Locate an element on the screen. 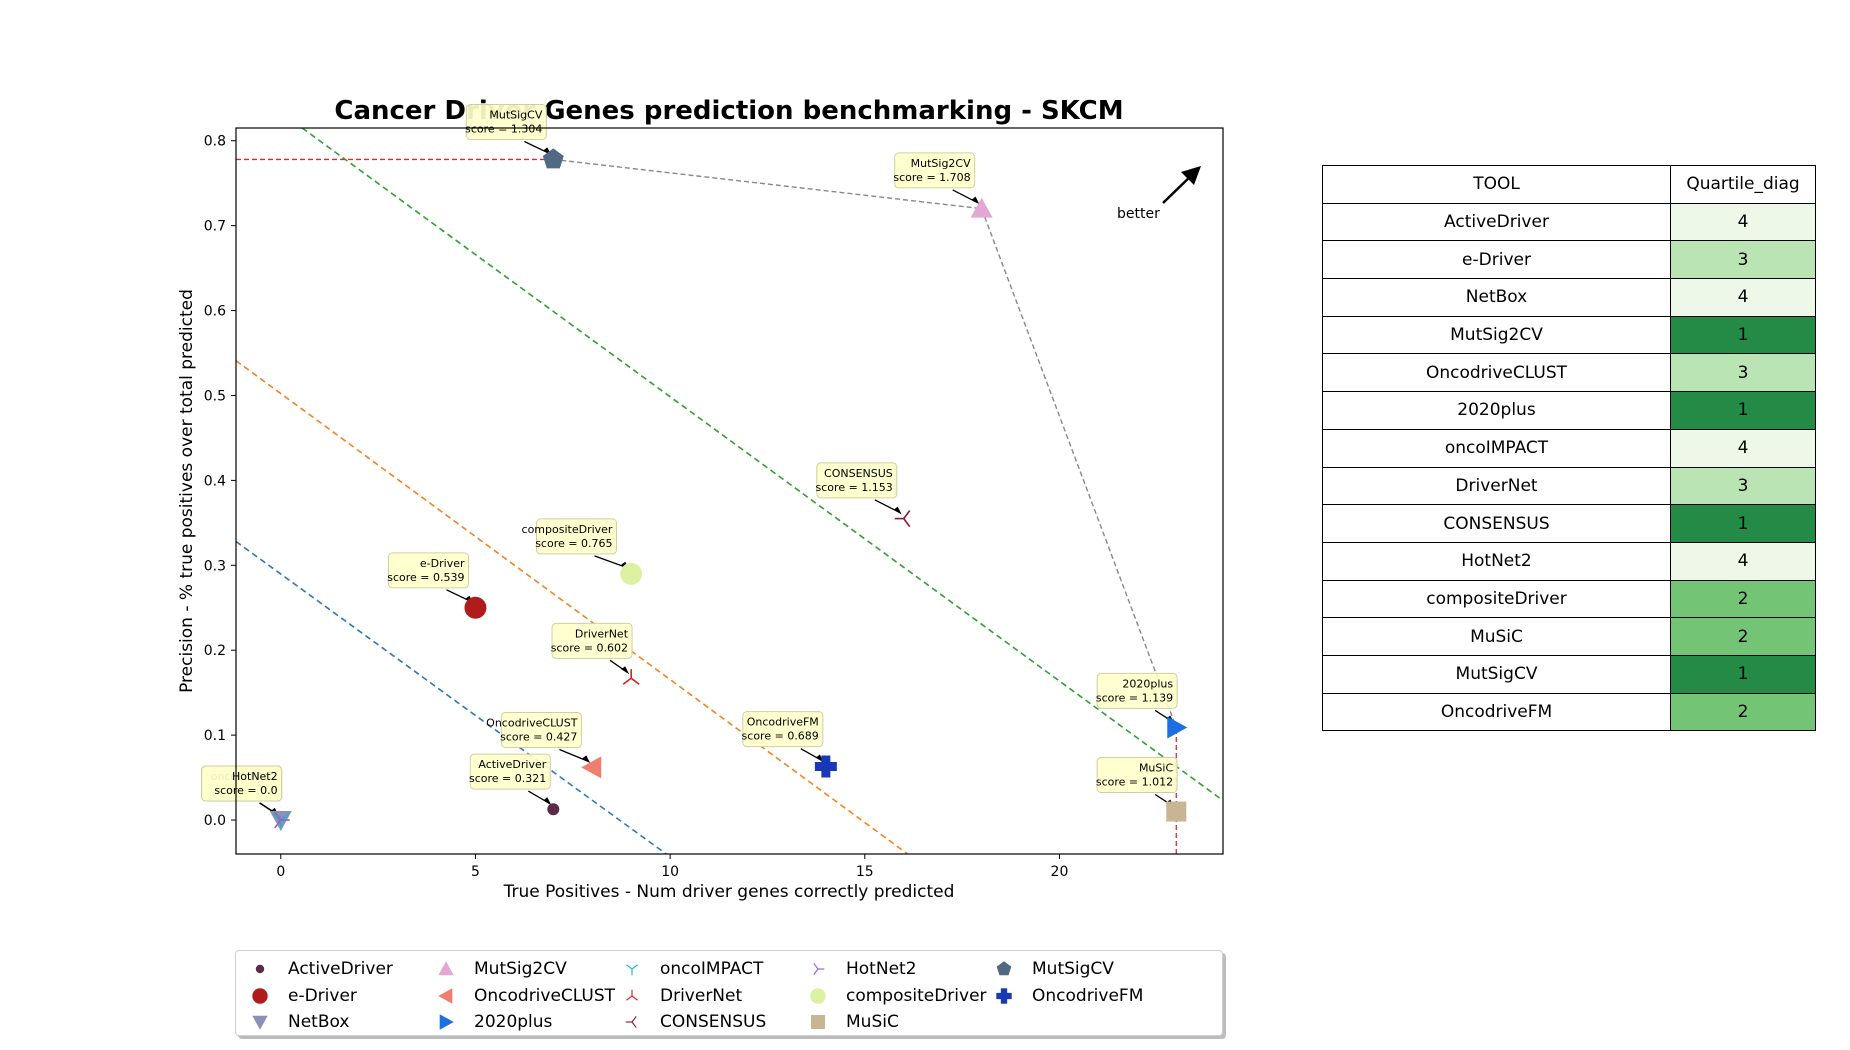  x-tick-label: 0 is located at coordinates (280, 872).